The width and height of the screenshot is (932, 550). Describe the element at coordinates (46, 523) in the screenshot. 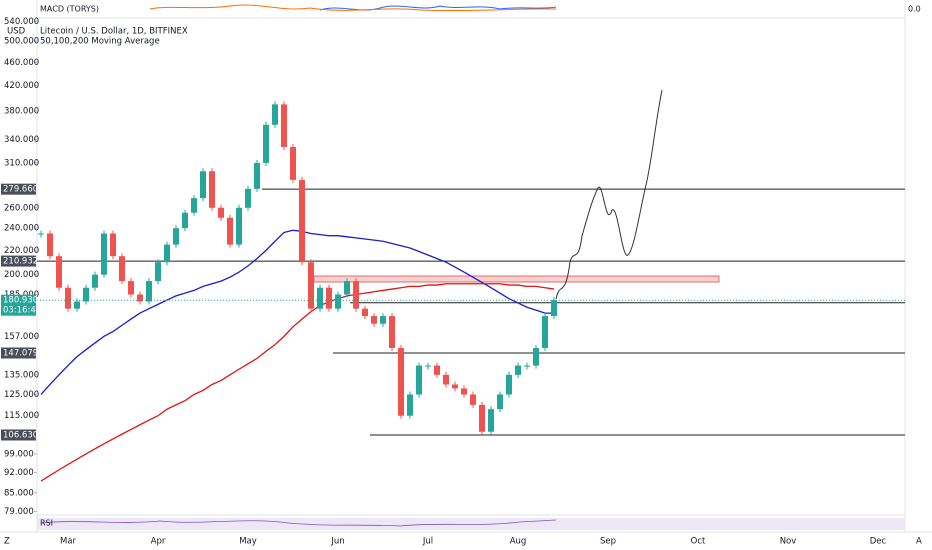

I see `rsi-label: RSI` at that location.